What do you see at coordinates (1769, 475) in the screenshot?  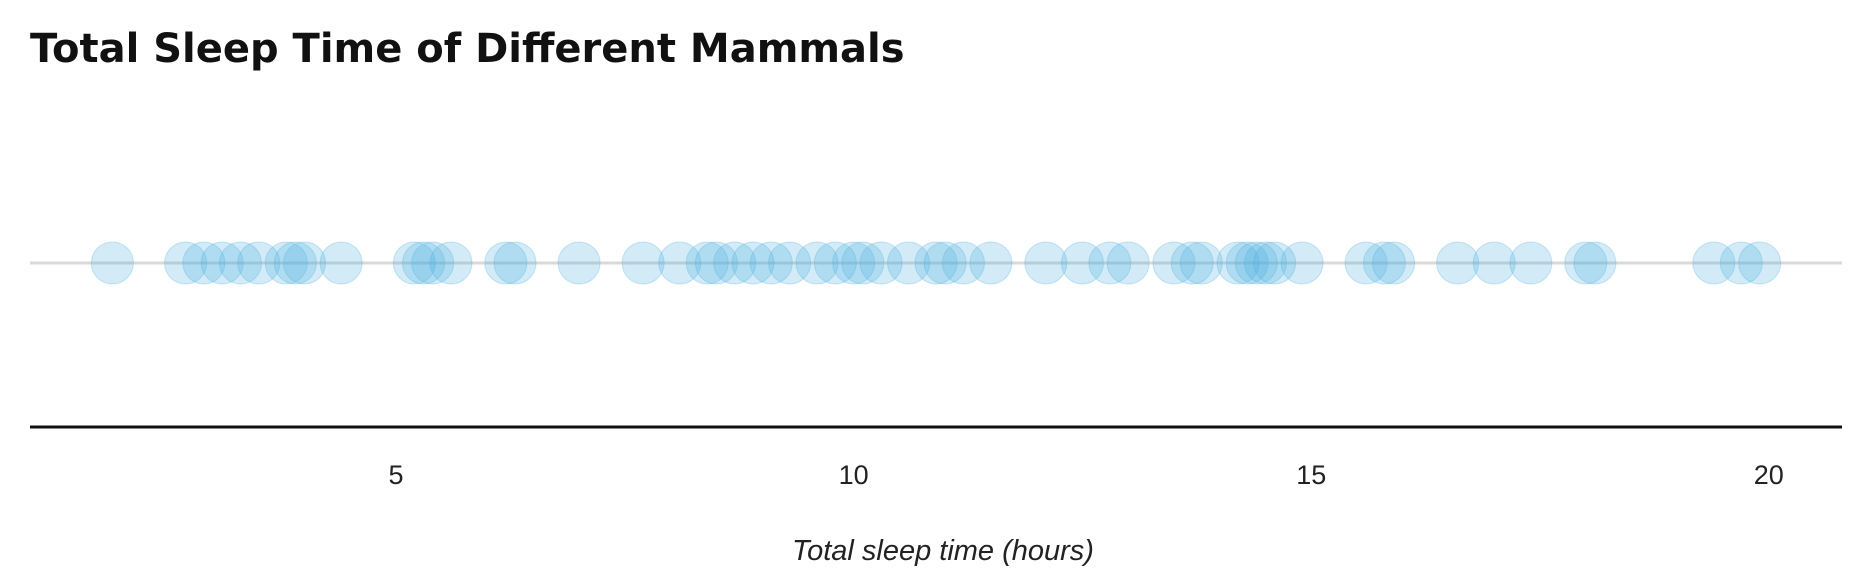 I see `x-tick-label: 20` at bounding box center [1769, 475].